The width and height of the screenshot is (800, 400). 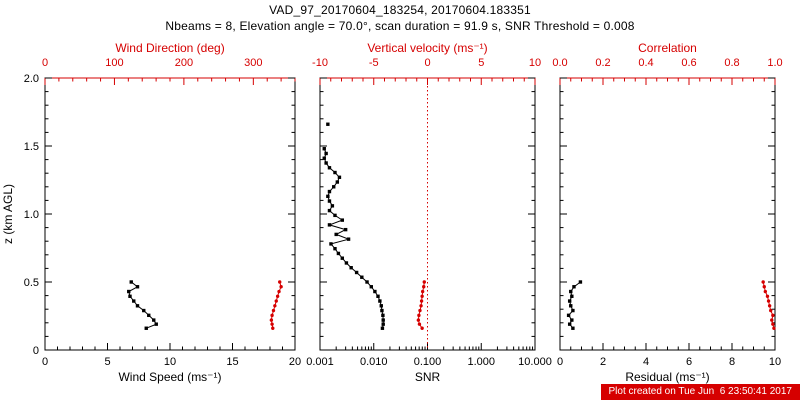 I want to click on series-residual, so click(x=574, y=305).